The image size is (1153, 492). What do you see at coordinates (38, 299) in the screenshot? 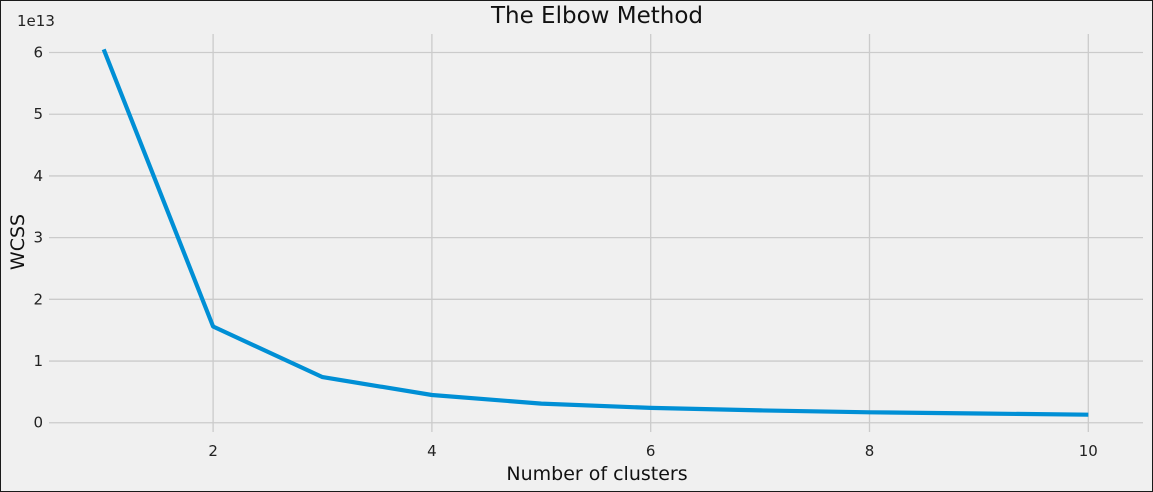
I see `y-tick-label: 2` at bounding box center [38, 299].